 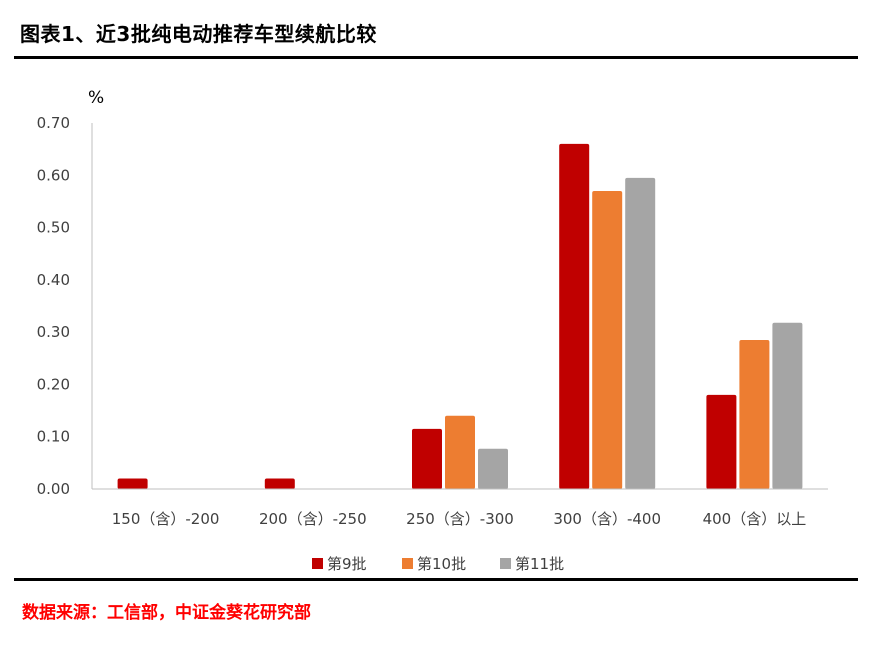 I want to click on y-axis-unit: %, so click(x=96, y=98).